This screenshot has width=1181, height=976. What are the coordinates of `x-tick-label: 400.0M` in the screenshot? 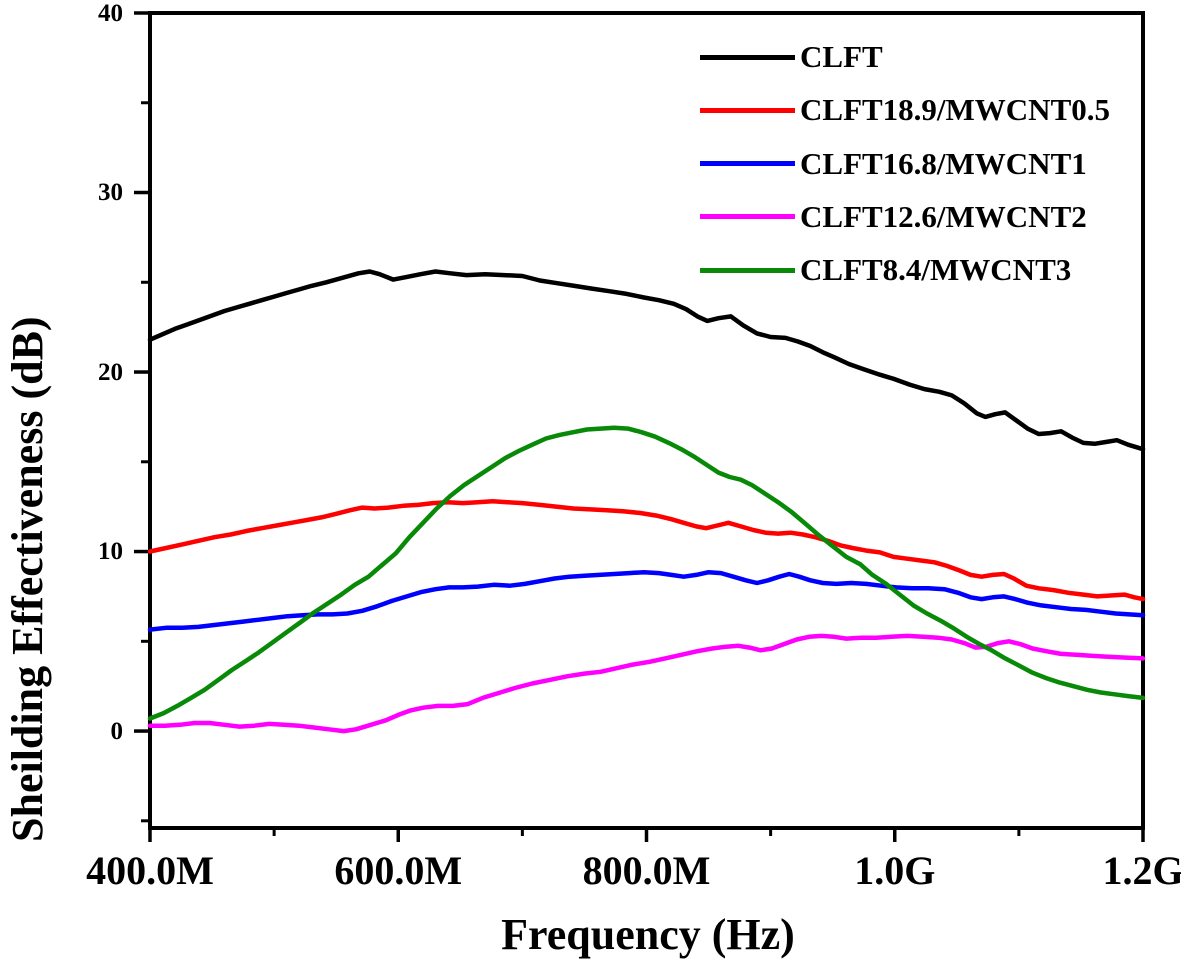 It's located at (150, 870).